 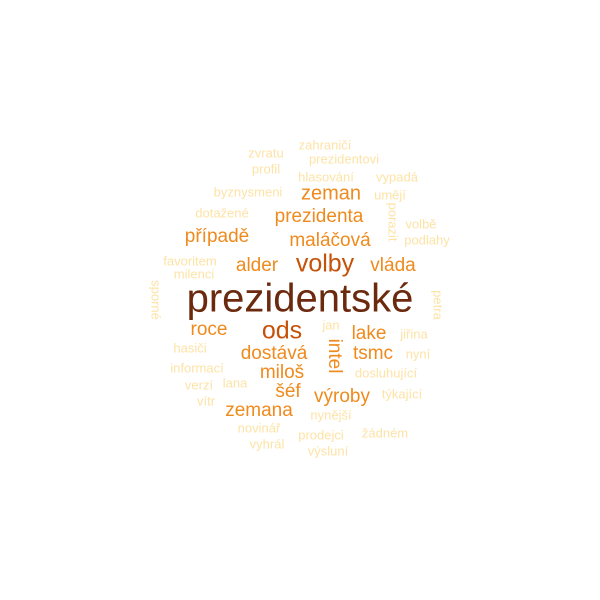 What do you see at coordinates (259, 410) in the screenshot?
I see `word-zemana: zemana` at bounding box center [259, 410].